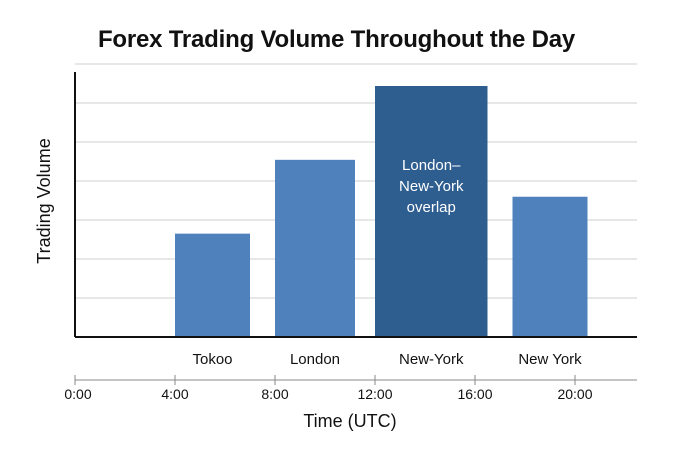  Describe the element at coordinates (44, 200) in the screenshot. I see `y-axis-label: Trading Volume` at that location.